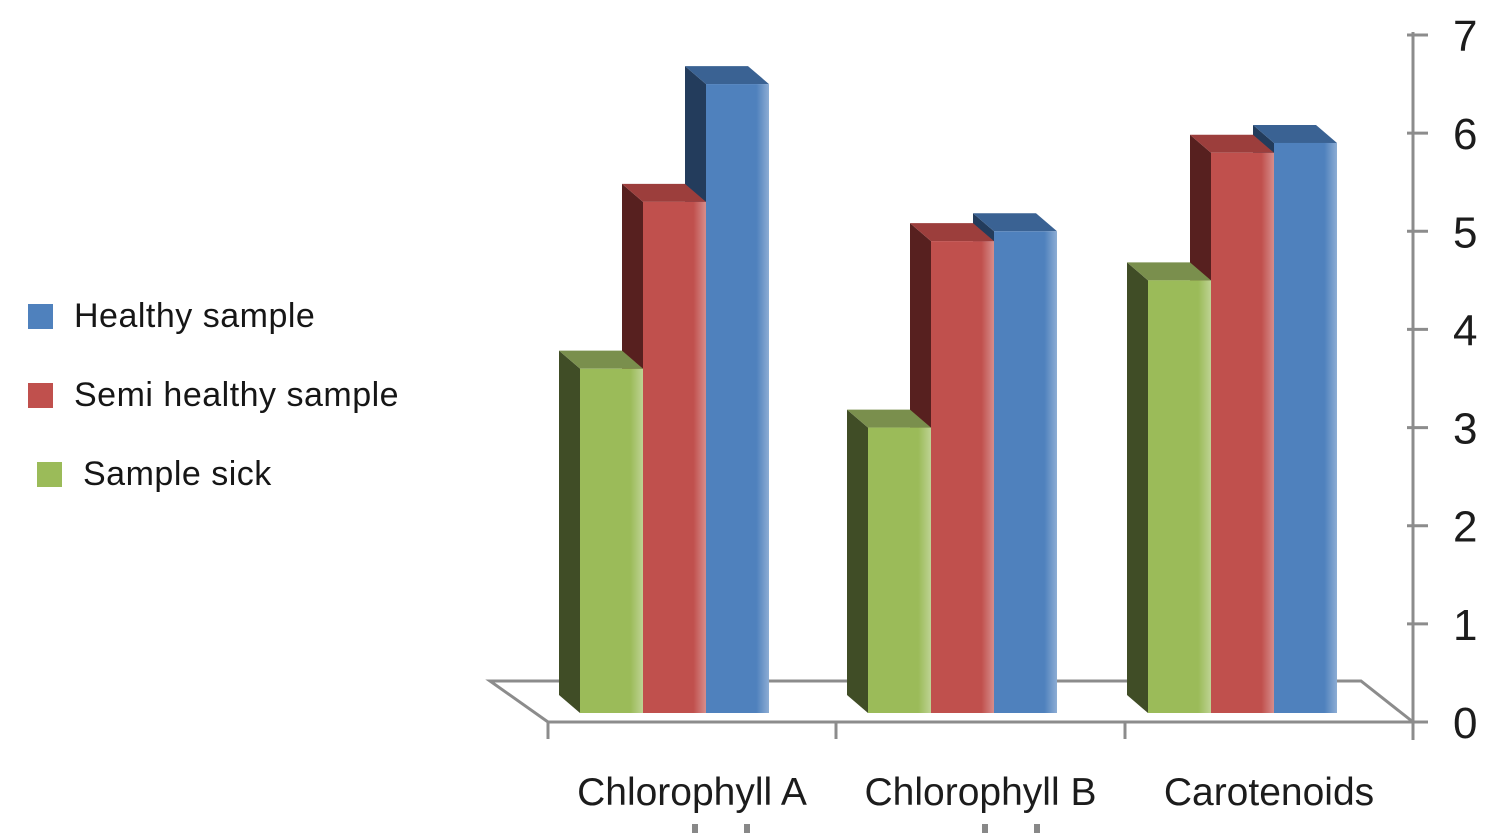 The image size is (1500, 833). What do you see at coordinates (1465, 36) in the screenshot?
I see `y-tick-label-7: 7` at bounding box center [1465, 36].